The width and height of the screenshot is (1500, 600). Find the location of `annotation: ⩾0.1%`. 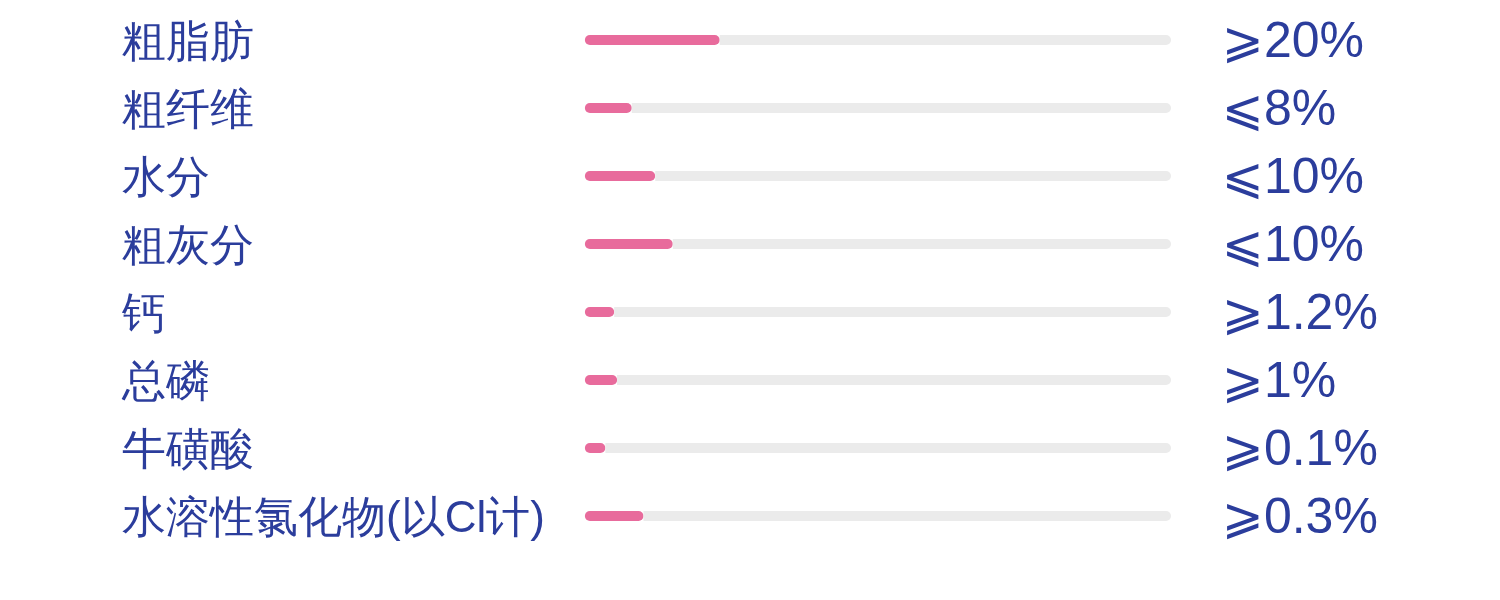

annotation: ⩾0.1% is located at coordinates (1300, 448).